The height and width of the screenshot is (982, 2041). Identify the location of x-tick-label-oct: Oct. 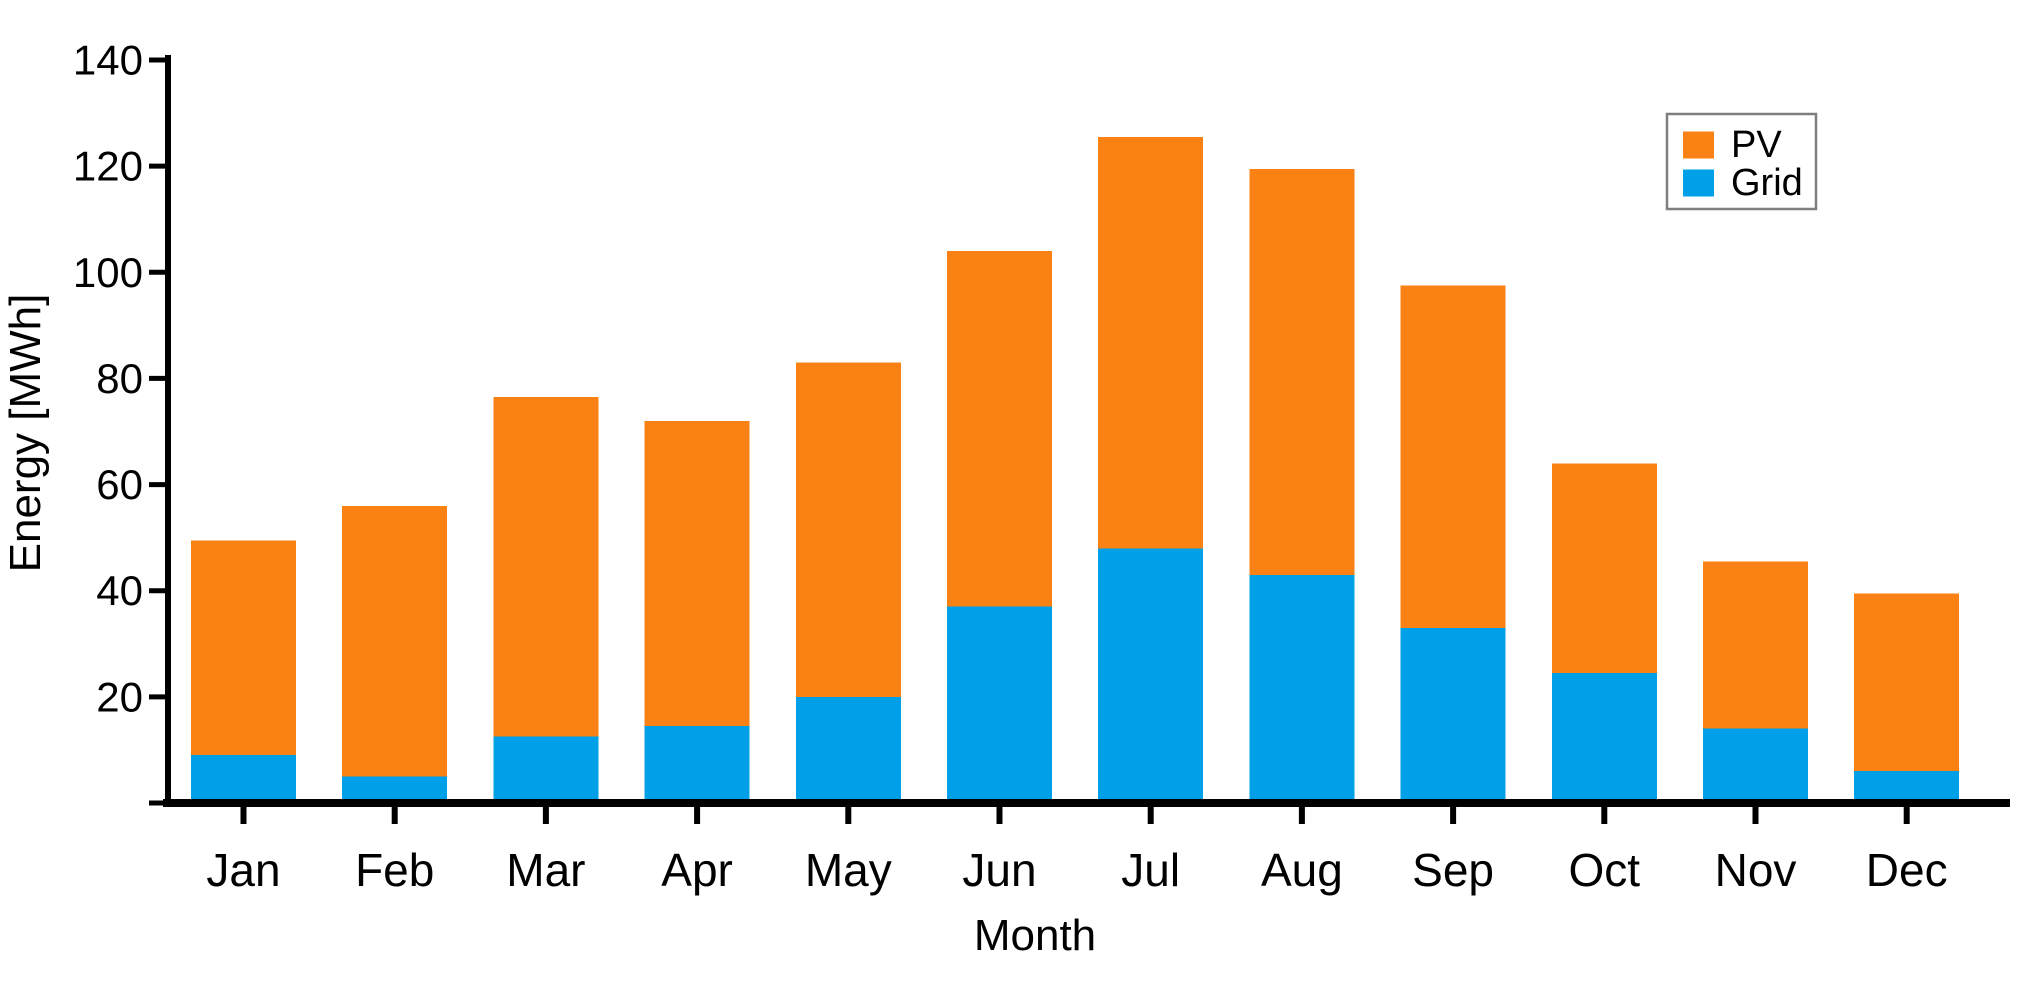
(1605, 870).